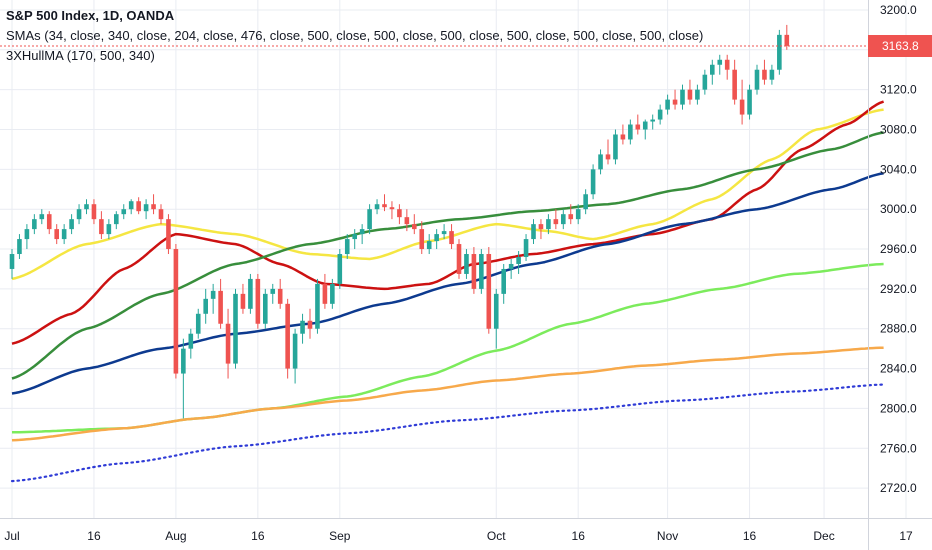 This screenshot has width=932, height=550. I want to click on y-tick-label: 2920.0, so click(898, 289).